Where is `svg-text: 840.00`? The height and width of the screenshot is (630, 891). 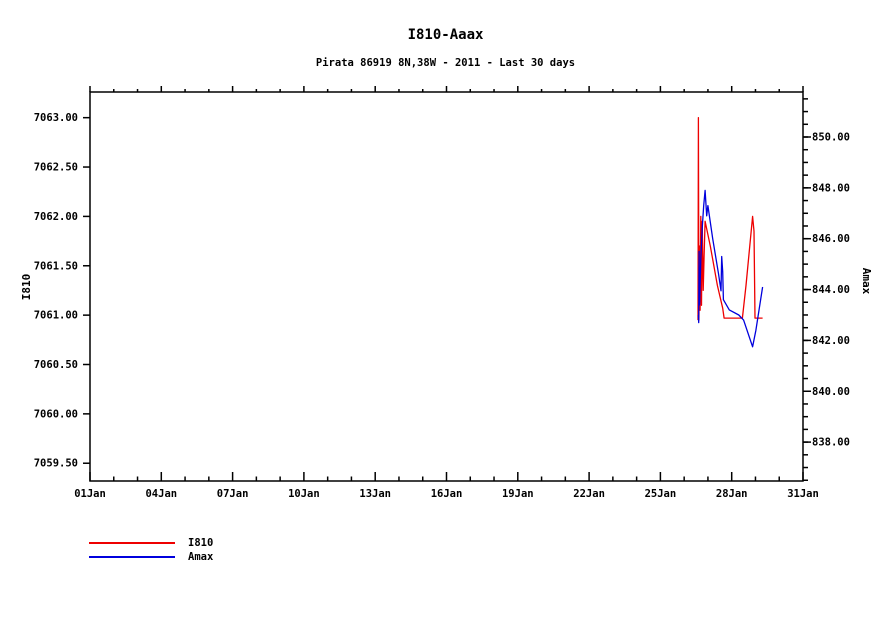 svg-text: 840.00 is located at coordinates (831, 392).